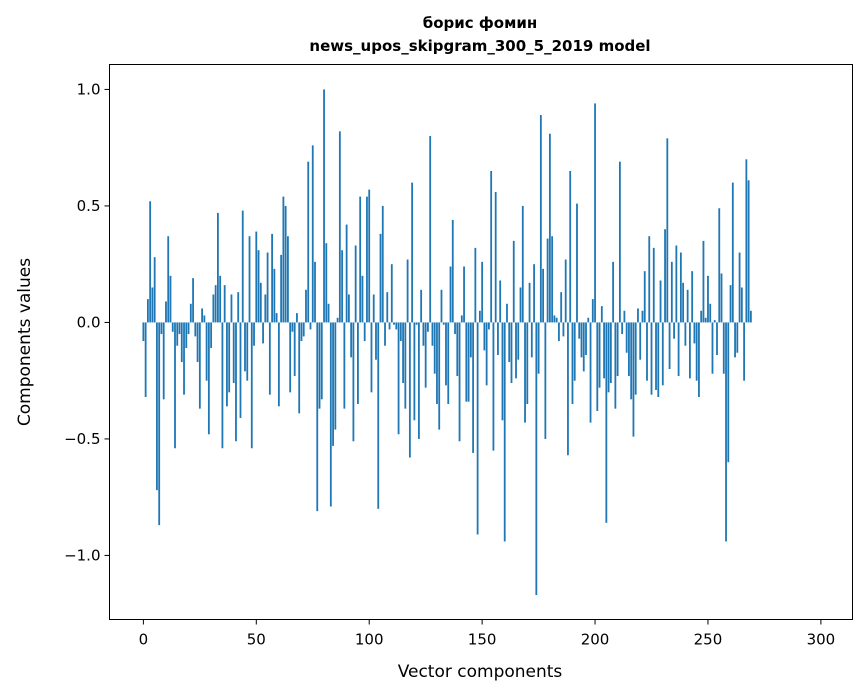 Image resolution: width=867 pixels, height=700 pixels. What do you see at coordinates (82, 555) in the screenshot?
I see `y-tick-label: −1.0` at bounding box center [82, 555].